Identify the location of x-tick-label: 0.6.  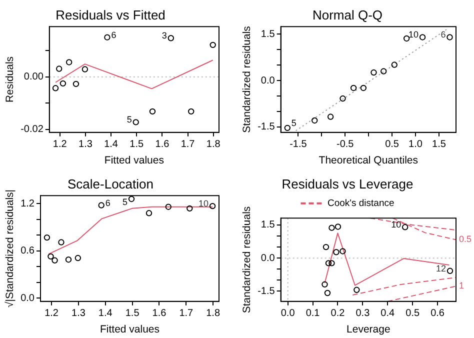
(437, 314).